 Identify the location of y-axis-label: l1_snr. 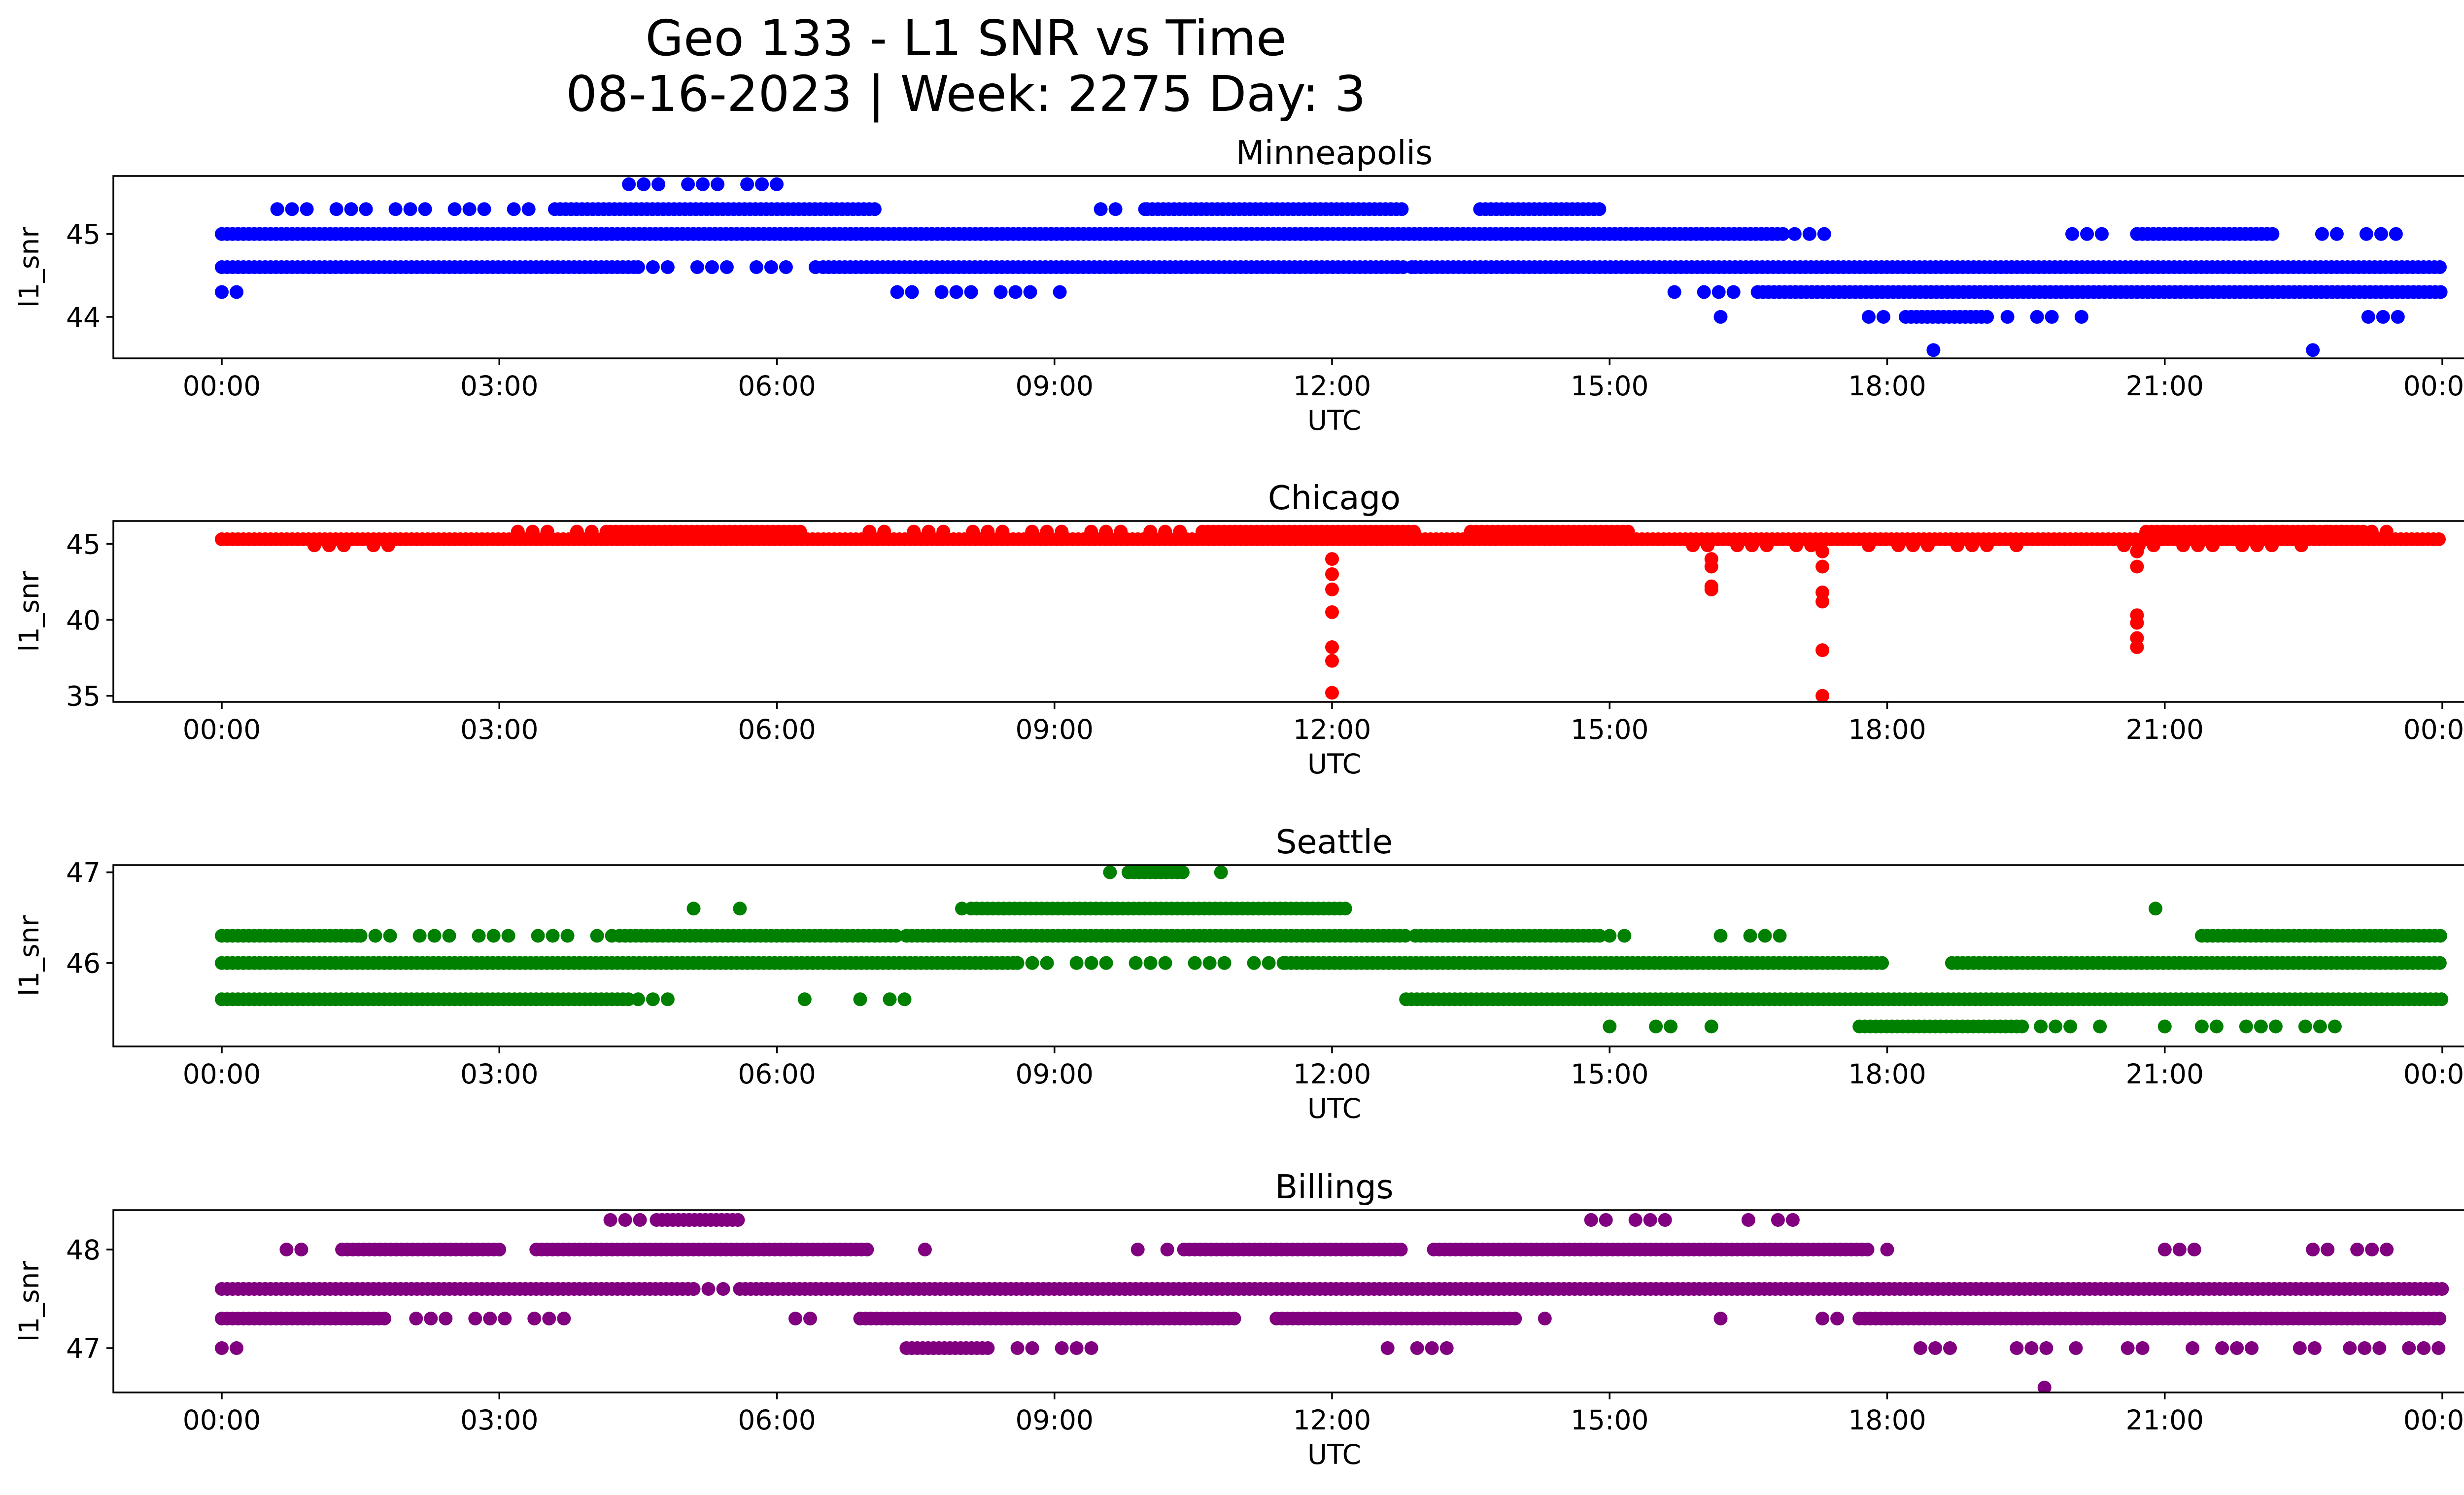
(29, 611).